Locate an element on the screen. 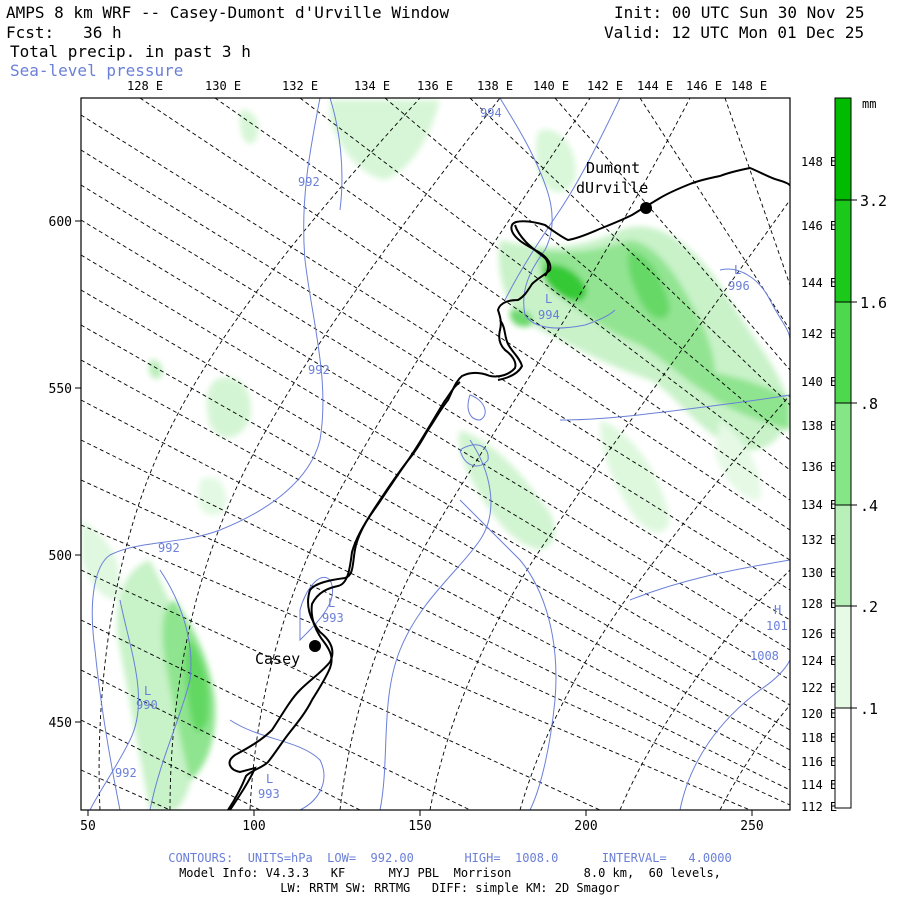 The image size is (900, 900). x-tick-label: 50 is located at coordinates (88, 826).